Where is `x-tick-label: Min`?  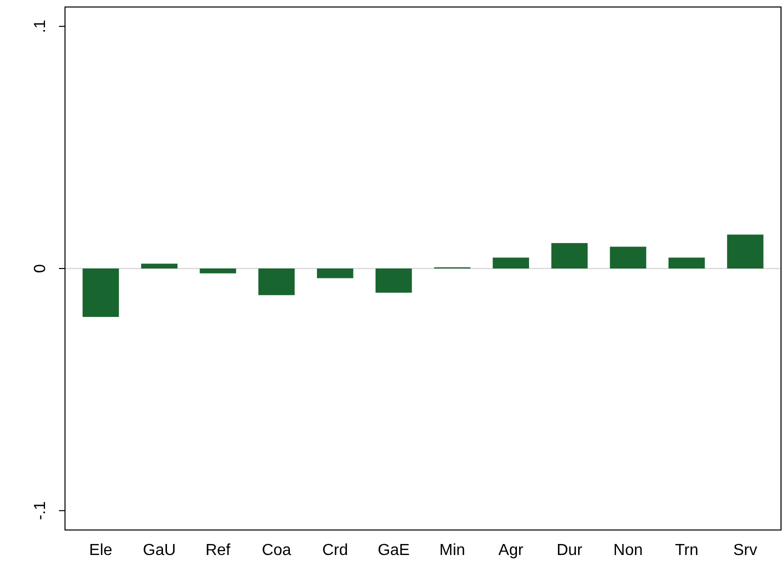
x-tick-label: Min is located at coordinates (452, 550).